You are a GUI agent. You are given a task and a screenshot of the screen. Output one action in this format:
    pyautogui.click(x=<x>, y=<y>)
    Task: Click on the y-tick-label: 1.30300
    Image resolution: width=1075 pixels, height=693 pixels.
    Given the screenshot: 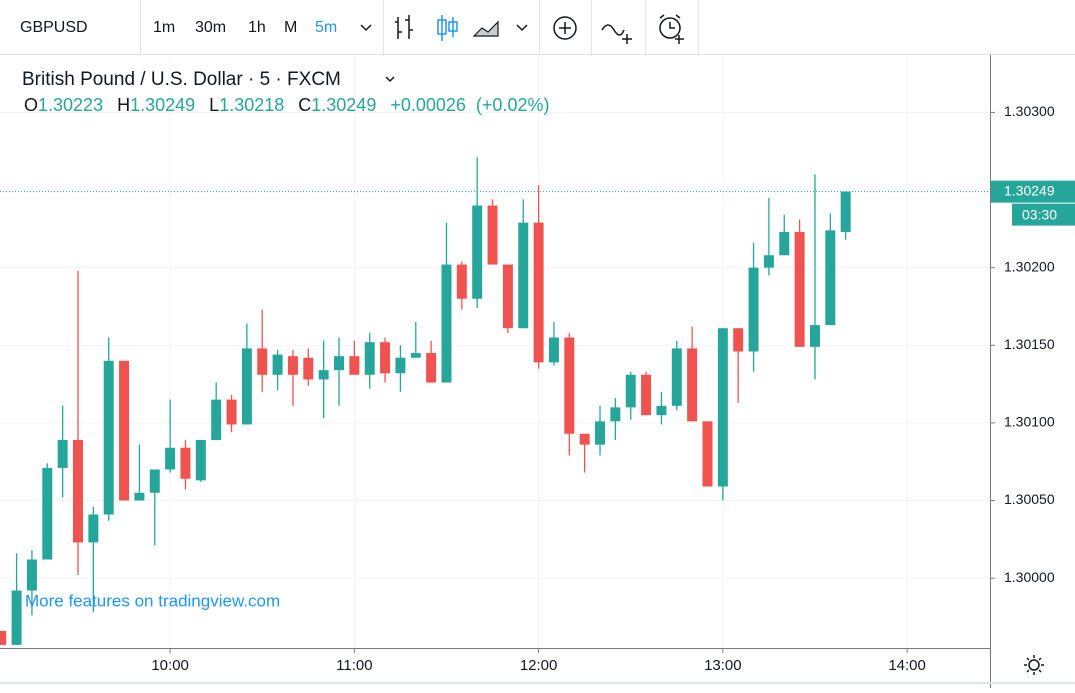 What is the action you would take?
    pyautogui.click(x=1029, y=111)
    